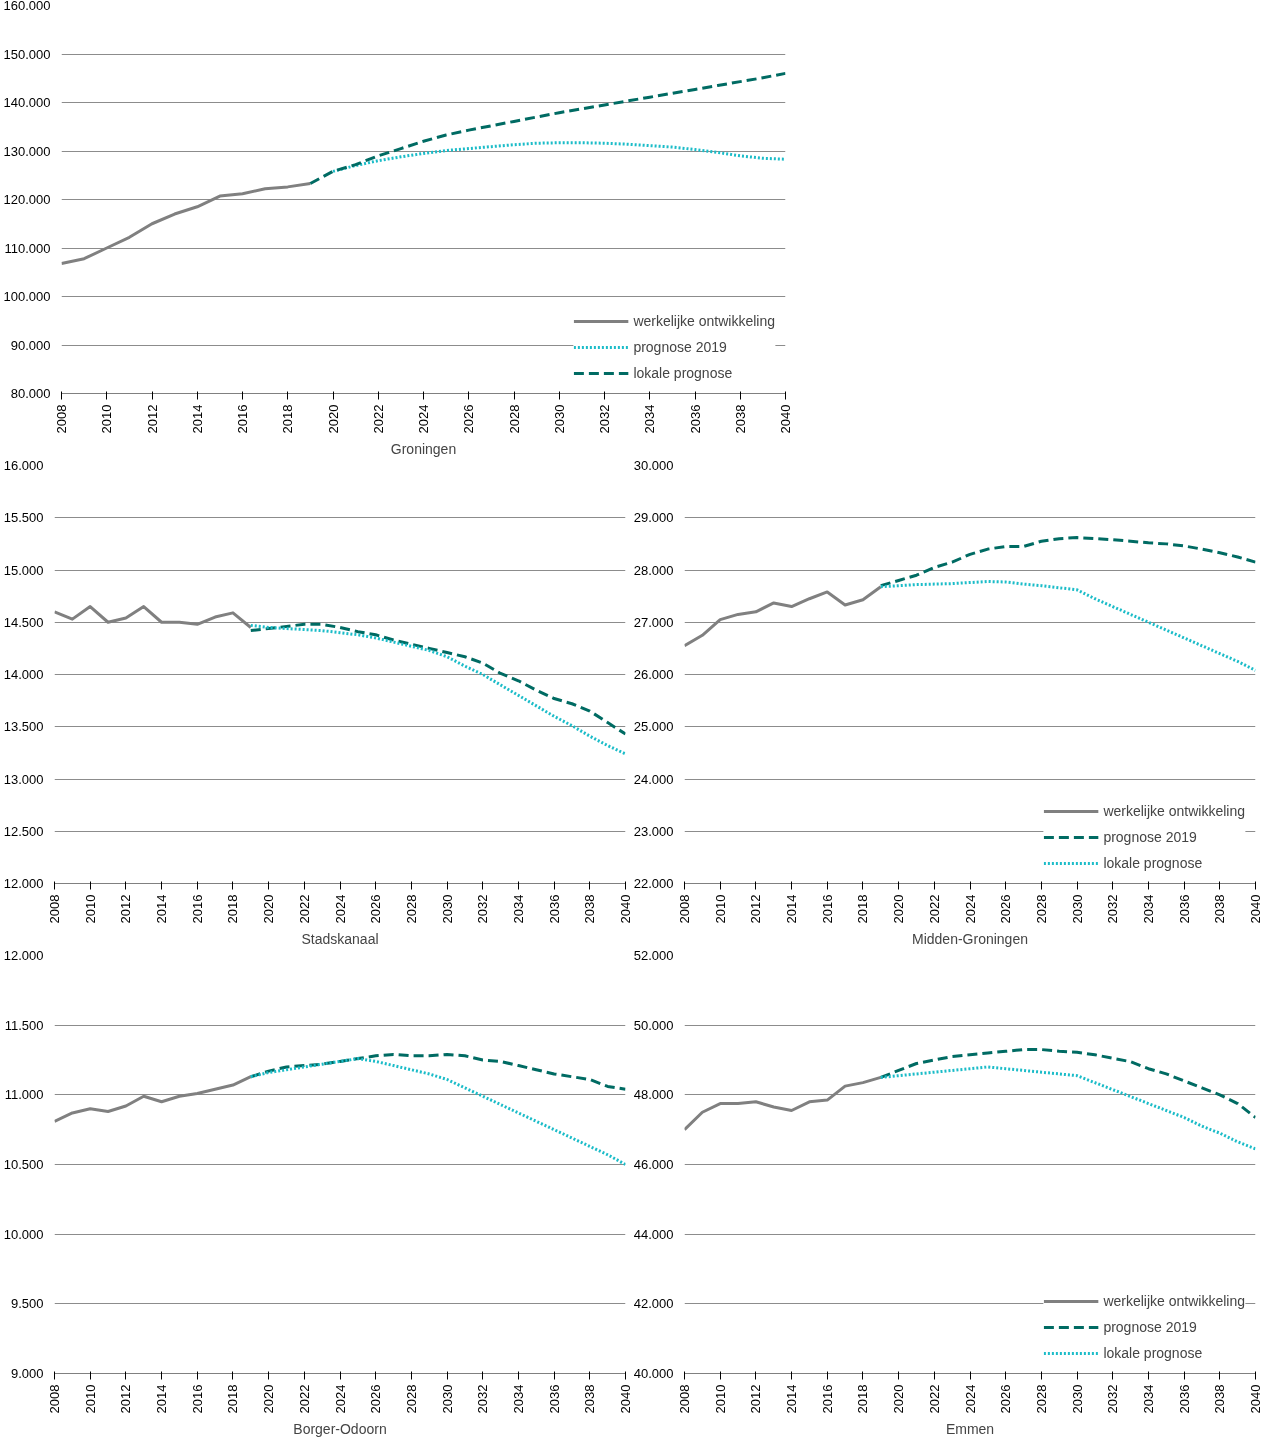  What do you see at coordinates (23, 465) in the screenshot?
I see `y-tick-label: 16.000` at bounding box center [23, 465].